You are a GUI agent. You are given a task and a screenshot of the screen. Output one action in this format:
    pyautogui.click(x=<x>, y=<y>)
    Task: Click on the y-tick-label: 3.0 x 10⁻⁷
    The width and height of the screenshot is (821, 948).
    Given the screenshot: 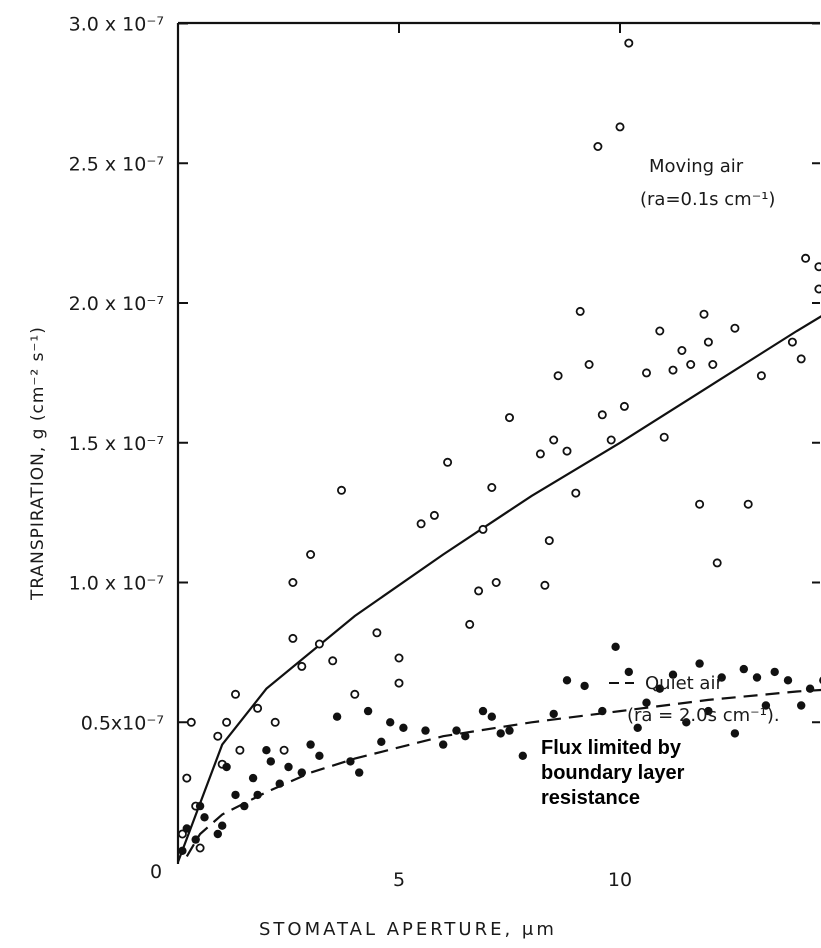 What is the action you would take?
    pyautogui.click(x=116, y=25)
    